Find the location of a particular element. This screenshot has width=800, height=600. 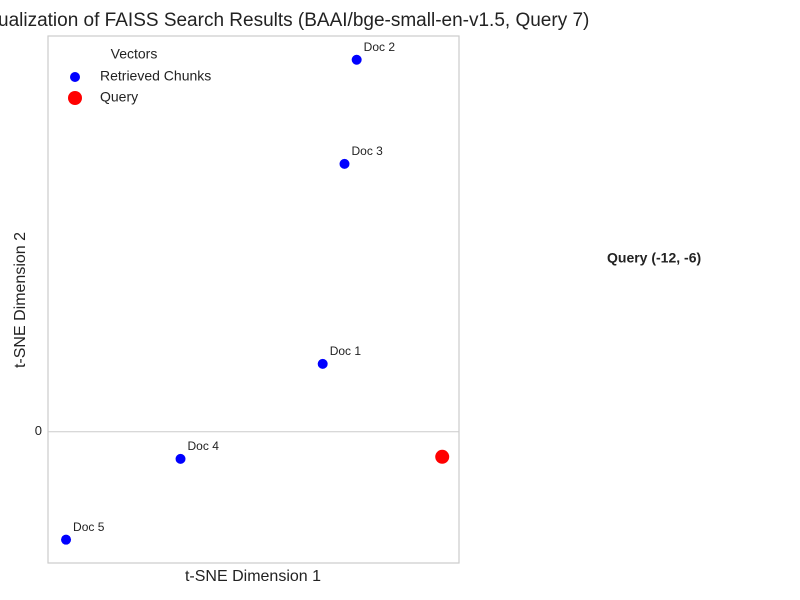

legend-title: Vectors is located at coordinates (134, 54).